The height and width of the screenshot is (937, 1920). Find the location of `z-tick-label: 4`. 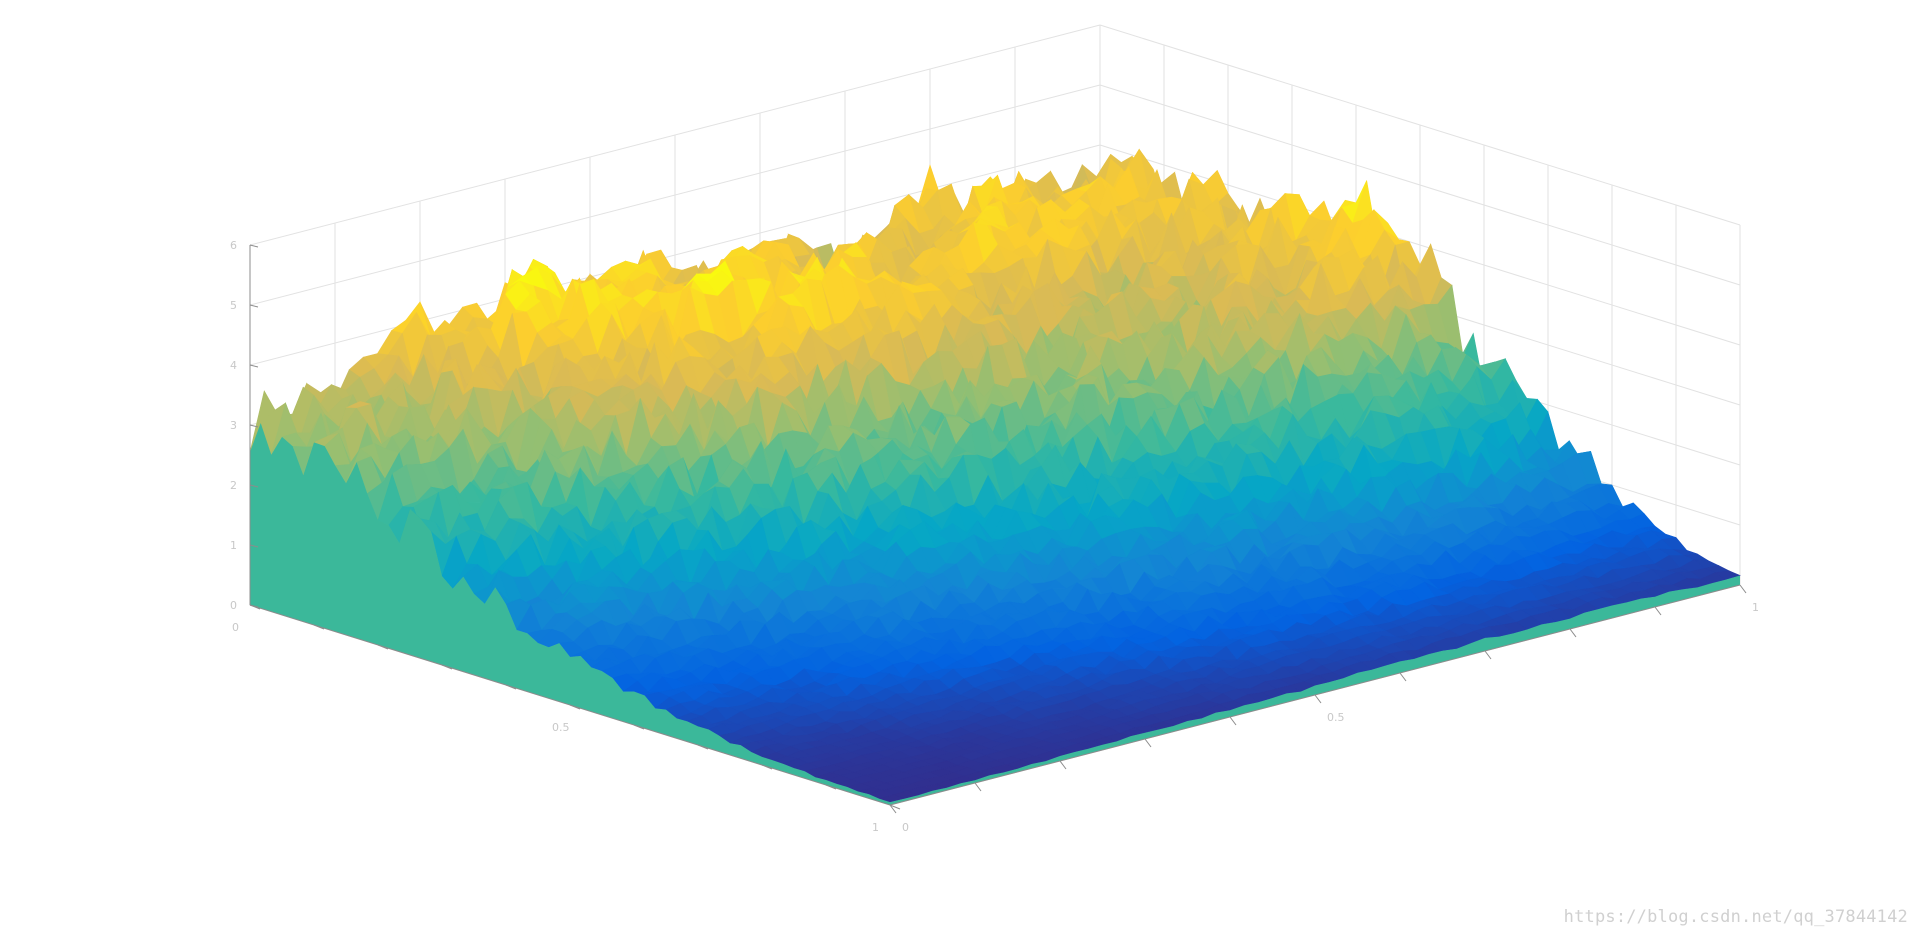

z-tick-label: 4 is located at coordinates (233, 365).